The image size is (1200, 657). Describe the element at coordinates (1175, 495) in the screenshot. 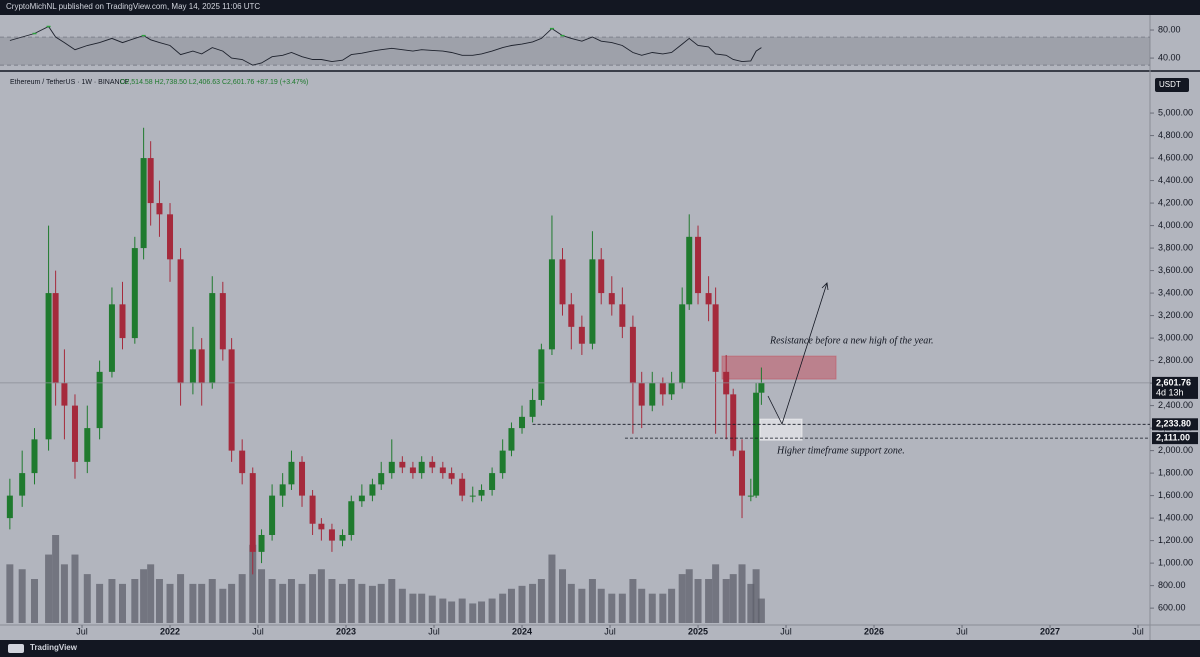

I see `y-tick-label: 1,600.00` at that location.